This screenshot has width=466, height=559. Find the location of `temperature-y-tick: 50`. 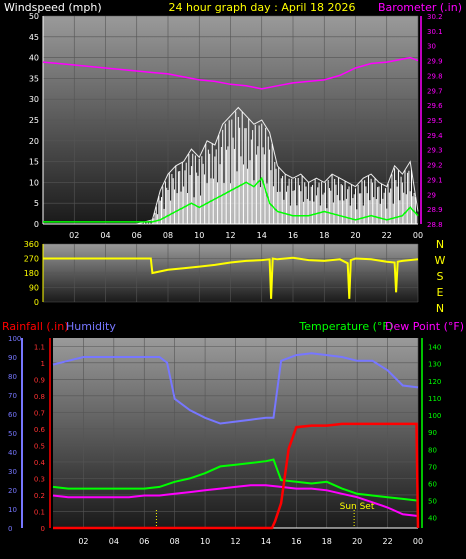

temperature-y-tick: 50 is located at coordinates (432, 502).